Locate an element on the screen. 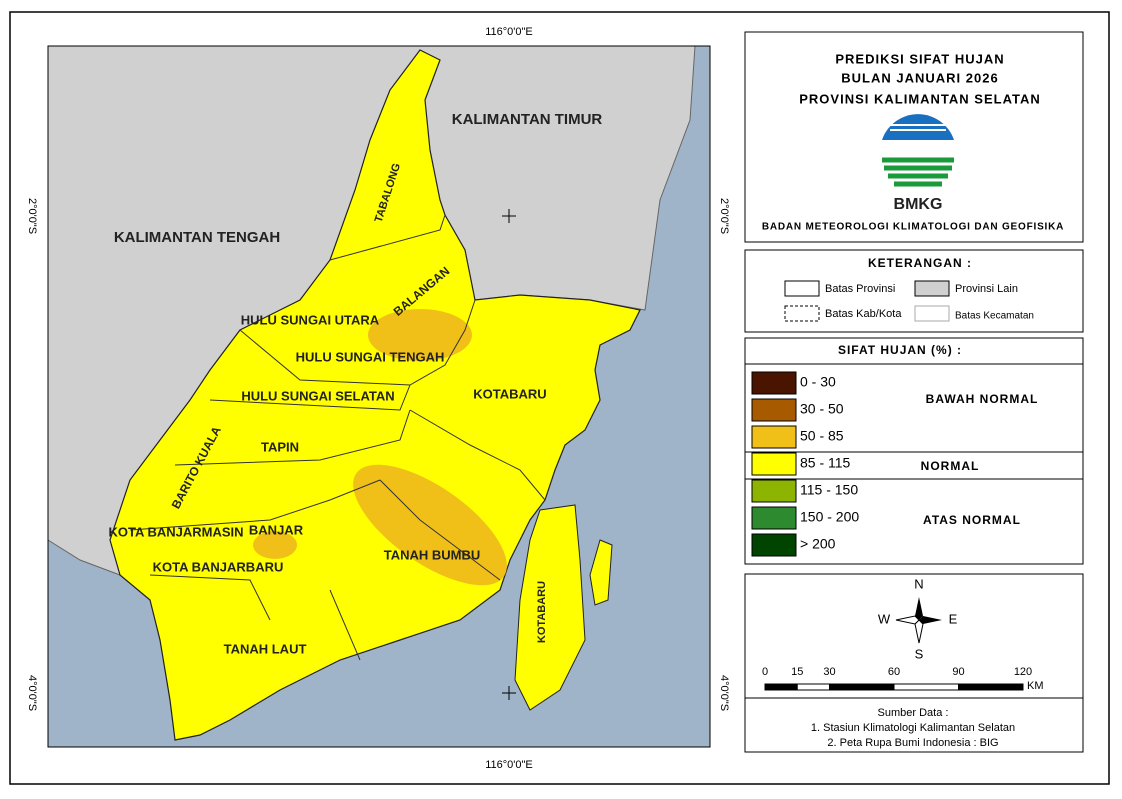 The width and height of the screenshot is (1122, 799). district-label: TAPIN is located at coordinates (280, 446).